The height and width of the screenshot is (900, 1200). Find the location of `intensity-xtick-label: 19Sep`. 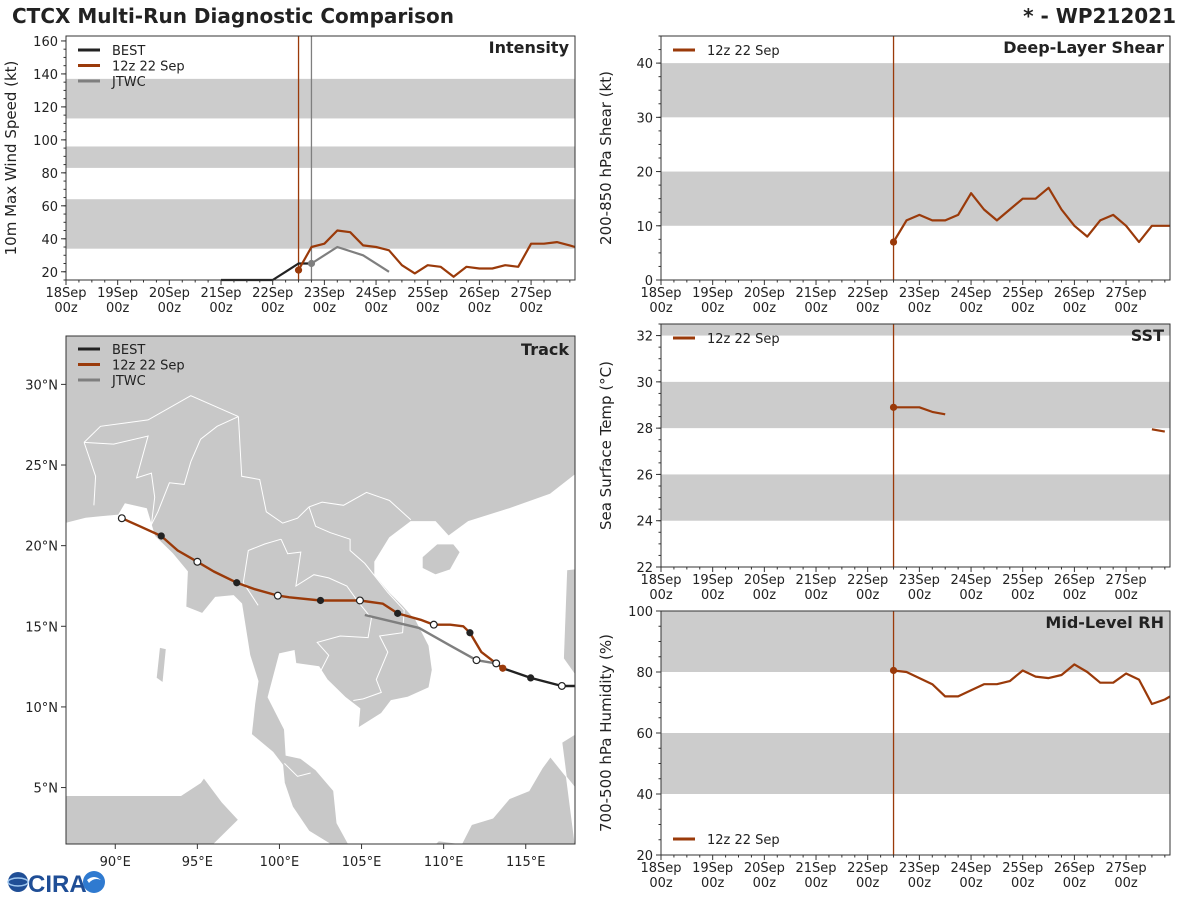

intensity-xtick-label: 19Sep is located at coordinates (117, 293).